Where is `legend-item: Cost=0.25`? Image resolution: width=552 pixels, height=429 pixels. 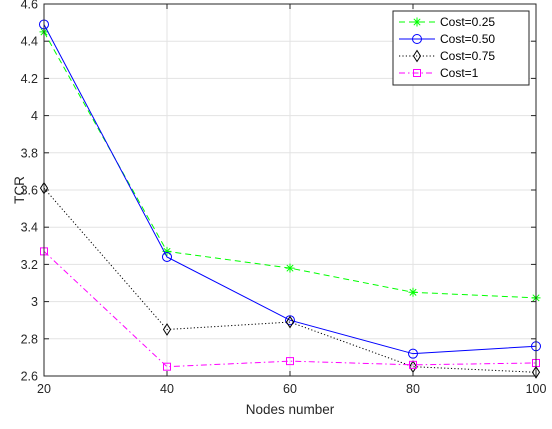
legend-item: Cost=0.25 is located at coordinates (447, 22).